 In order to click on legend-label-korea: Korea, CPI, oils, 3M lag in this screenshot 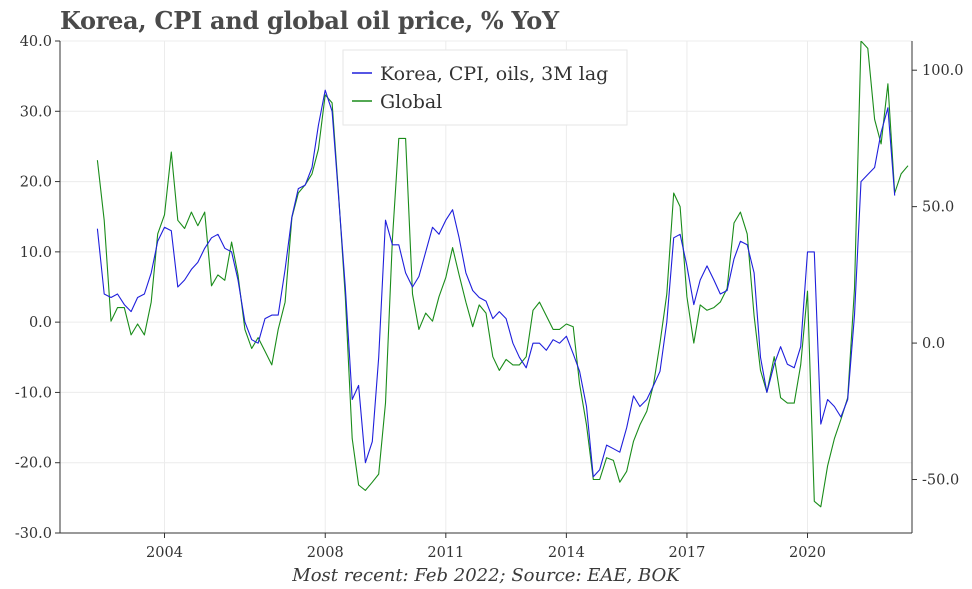, I will do `click(494, 74)`.